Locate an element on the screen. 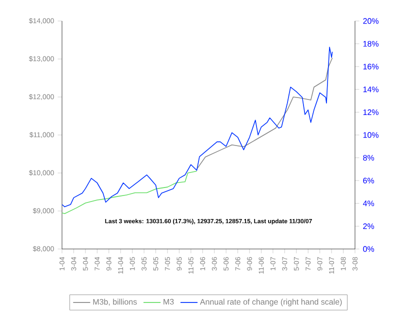 The width and height of the screenshot is (400, 320). y2-tick-label: 20% is located at coordinates (371, 21).